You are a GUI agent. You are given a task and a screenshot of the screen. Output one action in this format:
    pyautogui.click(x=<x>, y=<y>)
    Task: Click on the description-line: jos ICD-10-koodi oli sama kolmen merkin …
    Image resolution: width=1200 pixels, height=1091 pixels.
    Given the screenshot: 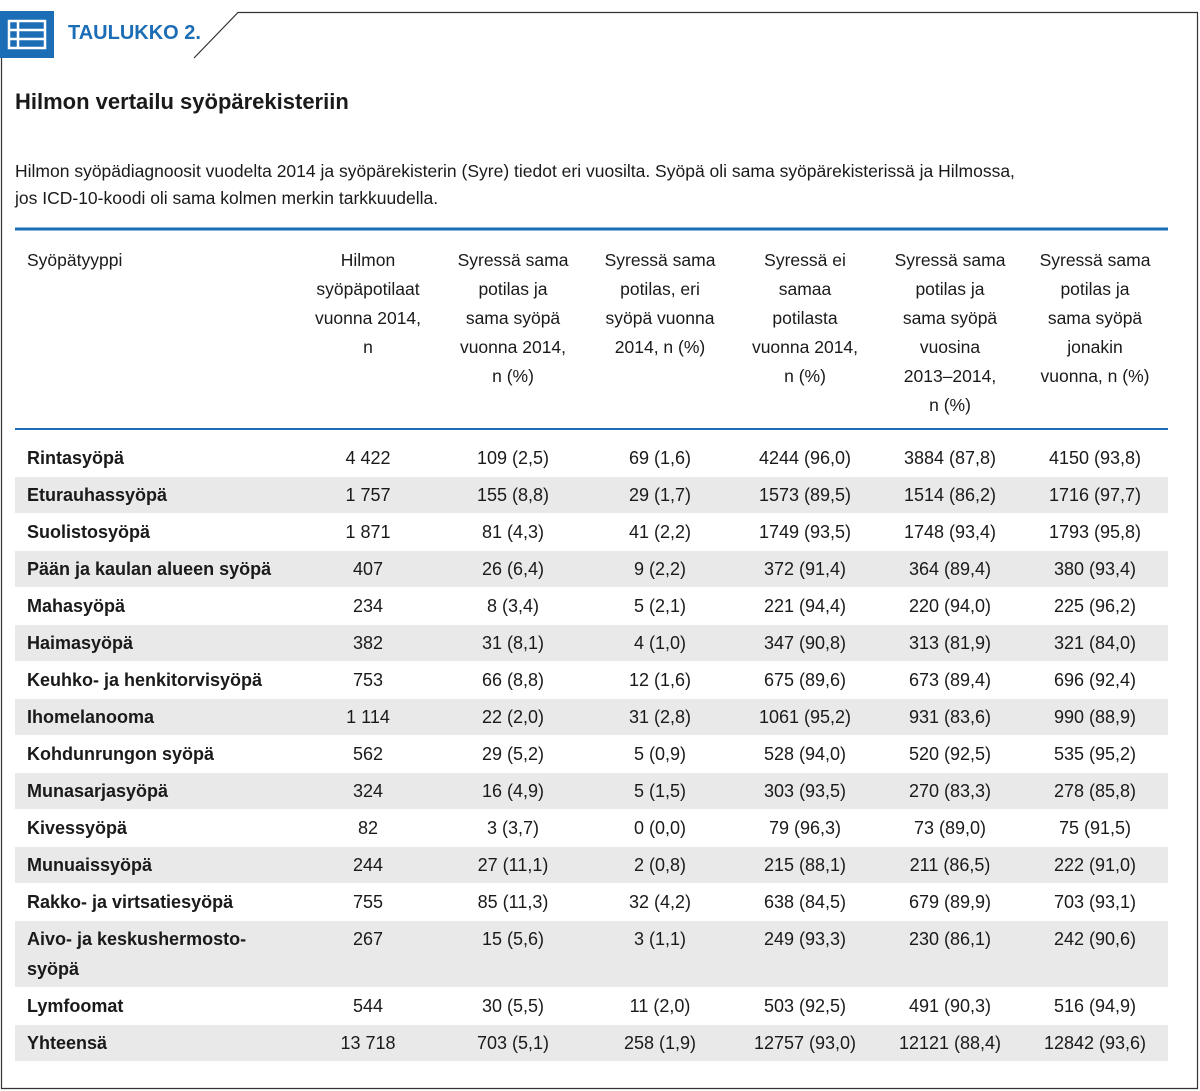 What is the action you would take?
    pyautogui.click(x=227, y=198)
    